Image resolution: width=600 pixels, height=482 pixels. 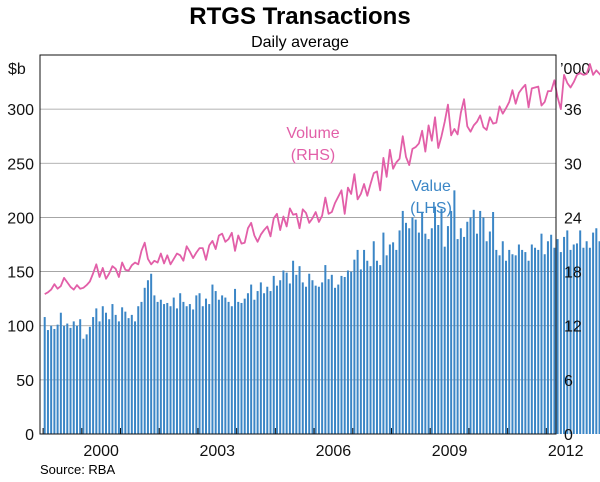 I want to click on chart-title: RTGS Transactions, so click(x=299, y=16).